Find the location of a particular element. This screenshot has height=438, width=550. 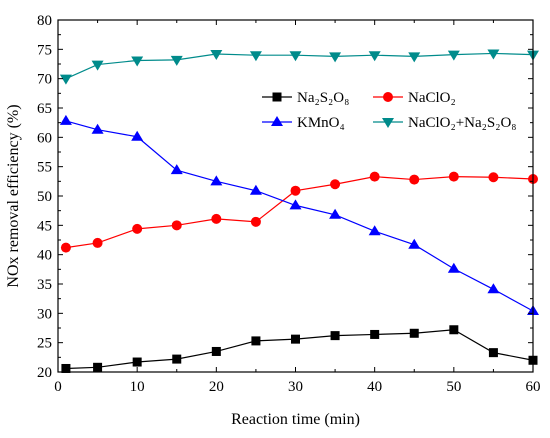

y-tick-label: 20 is located at coordinates (44, 373).